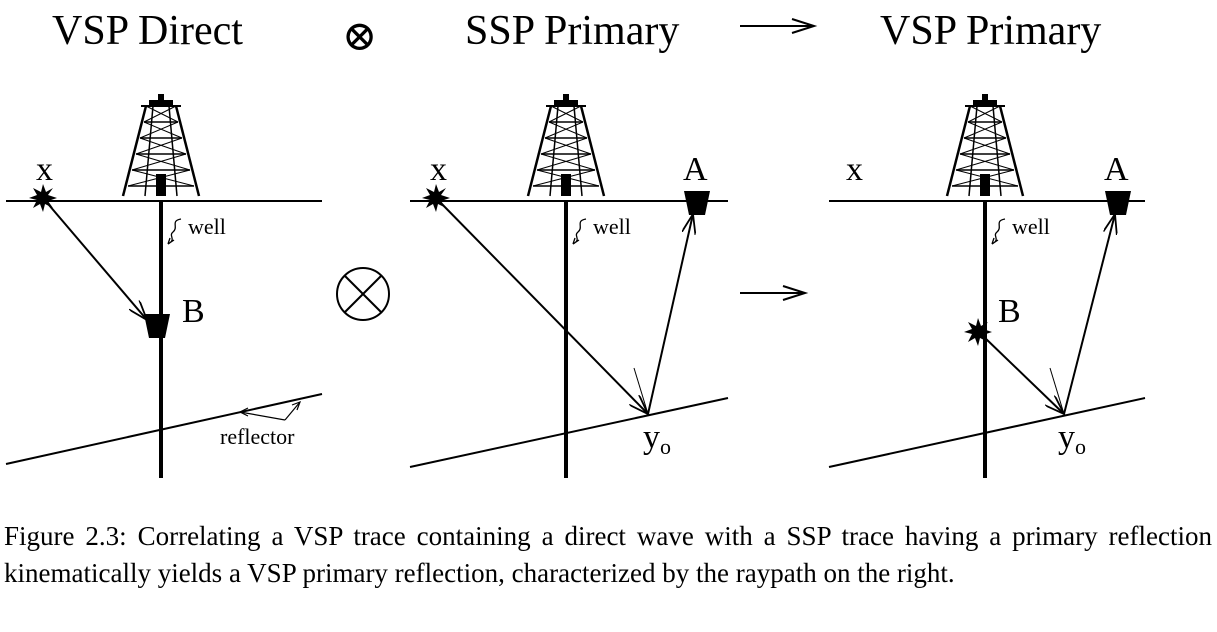  What do you see at coordinates (363, 294) in the screenshot?
I see `correlation-operator-icon` at bounding box center [363, 294].